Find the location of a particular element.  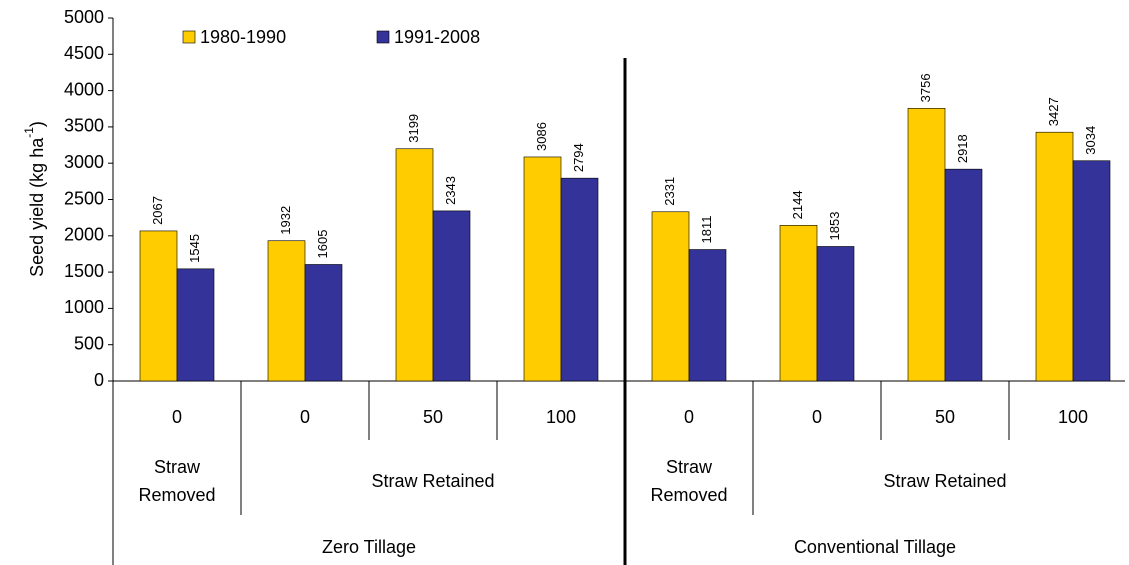

y-tick-label: 3500 is located at coordinates (84, 126).